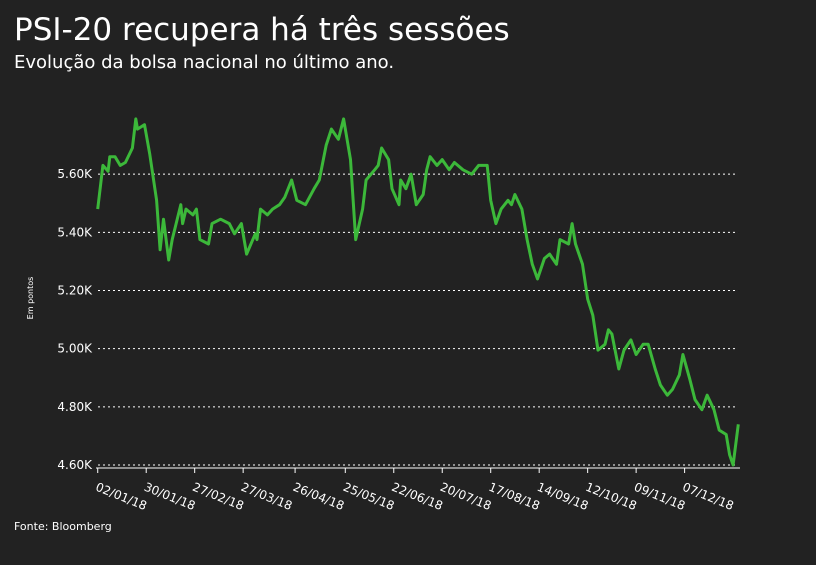  Describe the element at coordinates (63, 526) in the screenshot. I see `source: Fonte: Bloomberg` at that location.